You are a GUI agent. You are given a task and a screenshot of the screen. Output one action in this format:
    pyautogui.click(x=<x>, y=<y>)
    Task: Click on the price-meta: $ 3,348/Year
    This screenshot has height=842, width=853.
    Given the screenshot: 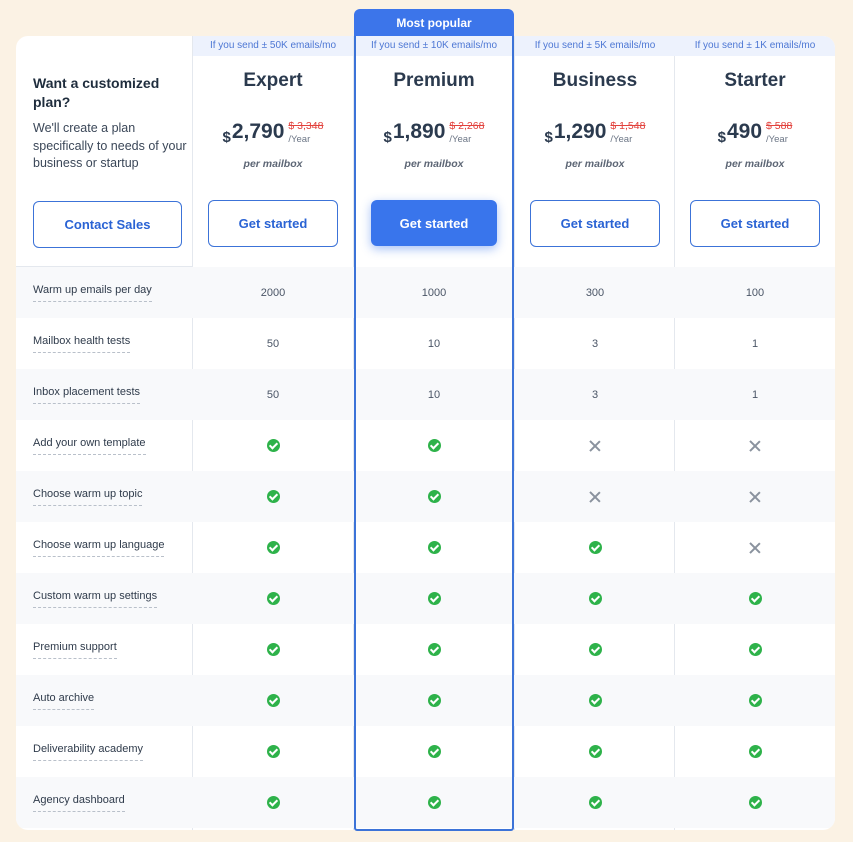 What is the action you would take?
    pyautogui.click(x=305, y=133)
    